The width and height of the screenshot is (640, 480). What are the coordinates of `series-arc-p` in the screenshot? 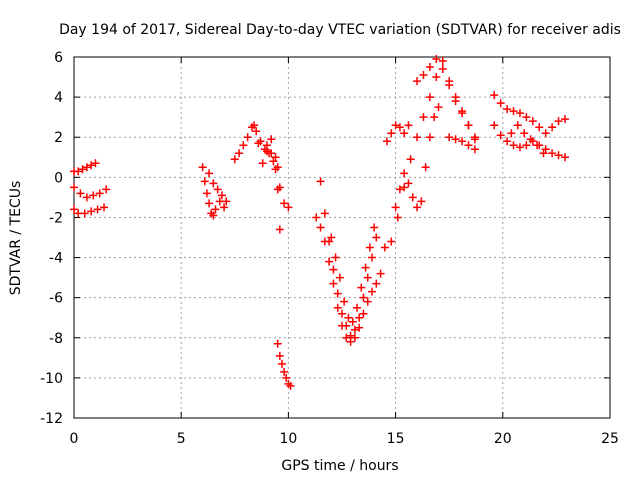 It's located at (446, 99).